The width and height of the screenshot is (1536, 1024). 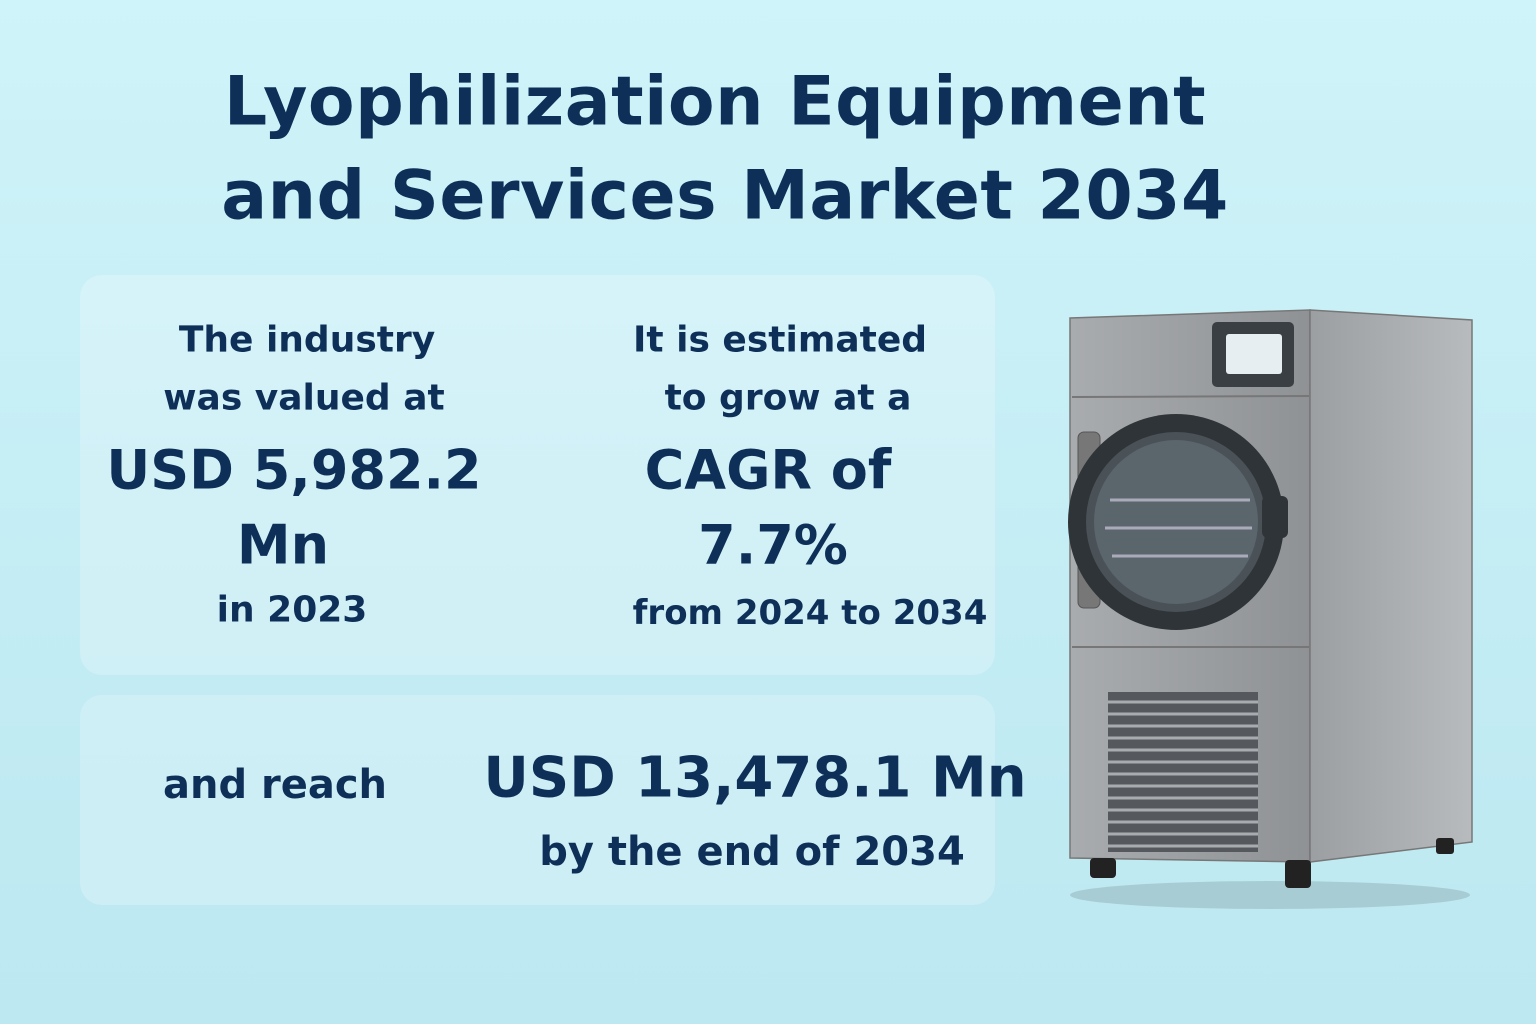 What do you see at coordinates (752, 852) in the screenshot?
I see `text: by the end of 2034` at bounding box center [752, 852].